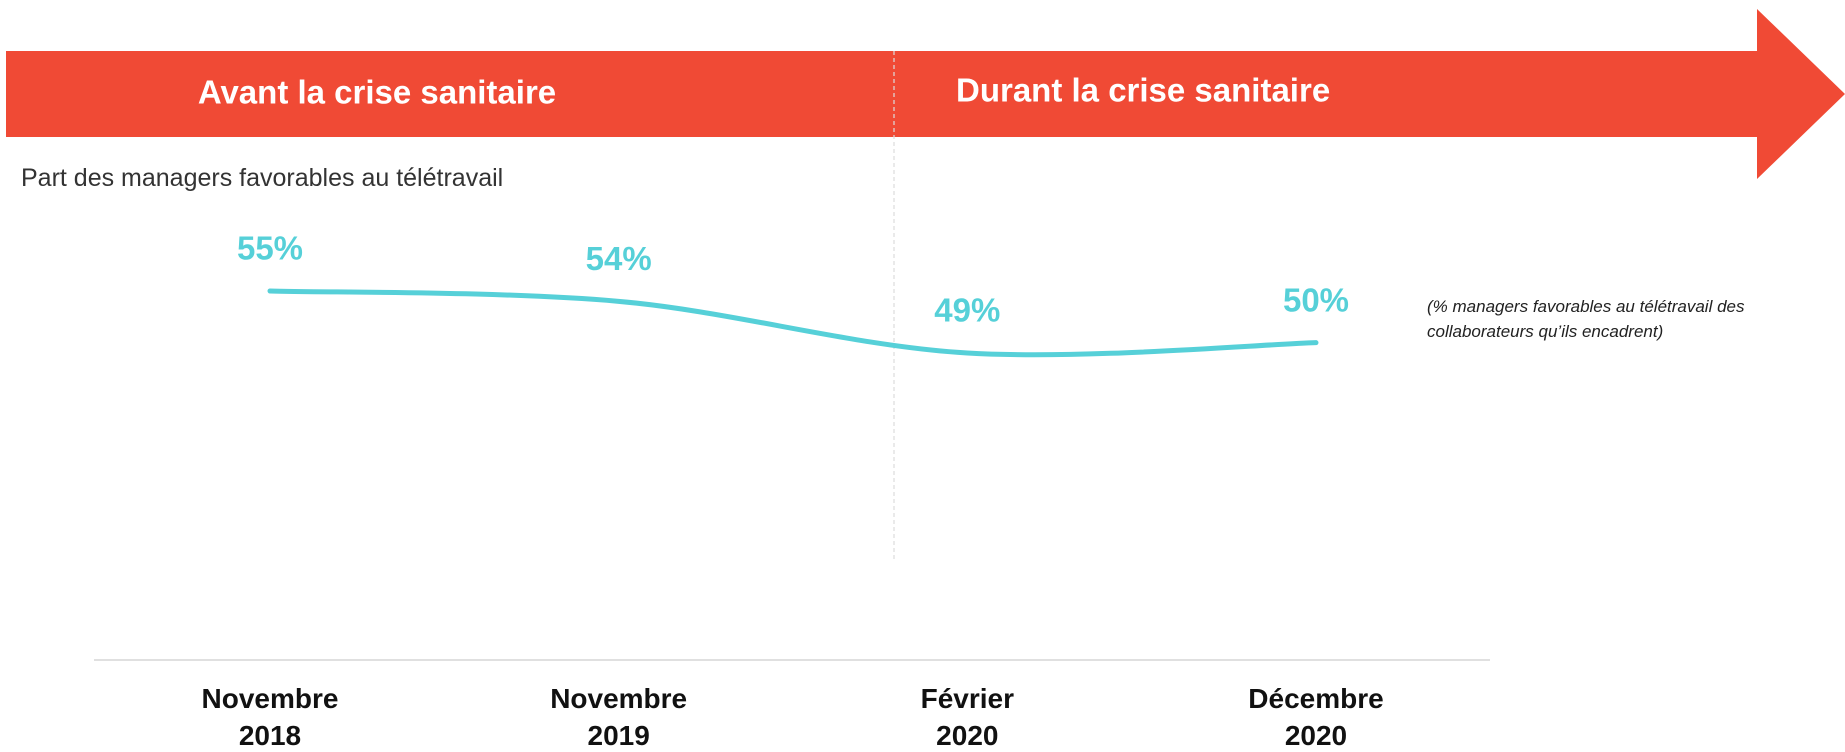  Describe the element at coordinates (967, 310) in the screenshot. I see `data-label: 49%` at that location.